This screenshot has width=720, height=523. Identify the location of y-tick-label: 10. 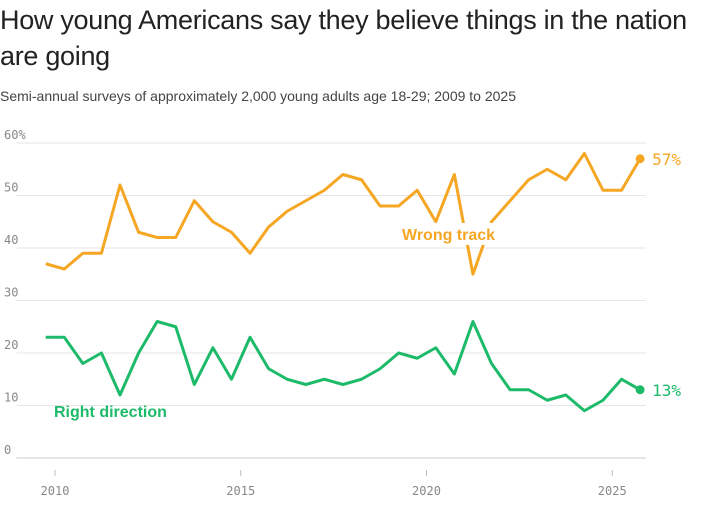
(11, 398).